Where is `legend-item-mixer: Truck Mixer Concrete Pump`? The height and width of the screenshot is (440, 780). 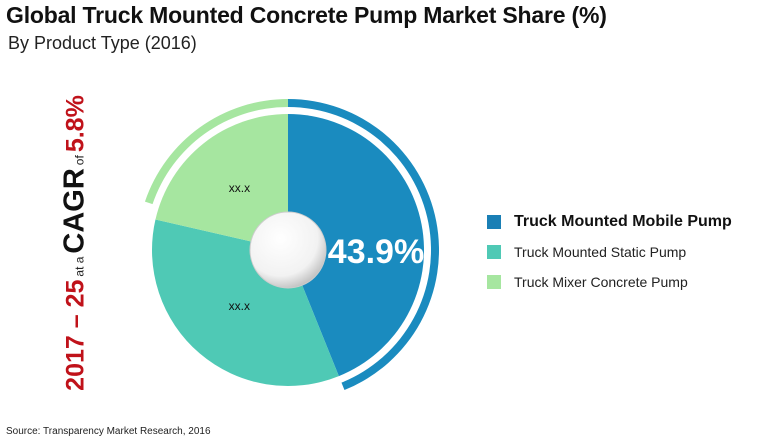 legend-item-mixer: Truck Mixer Concrete Pump is located at coordinates (609, 282).